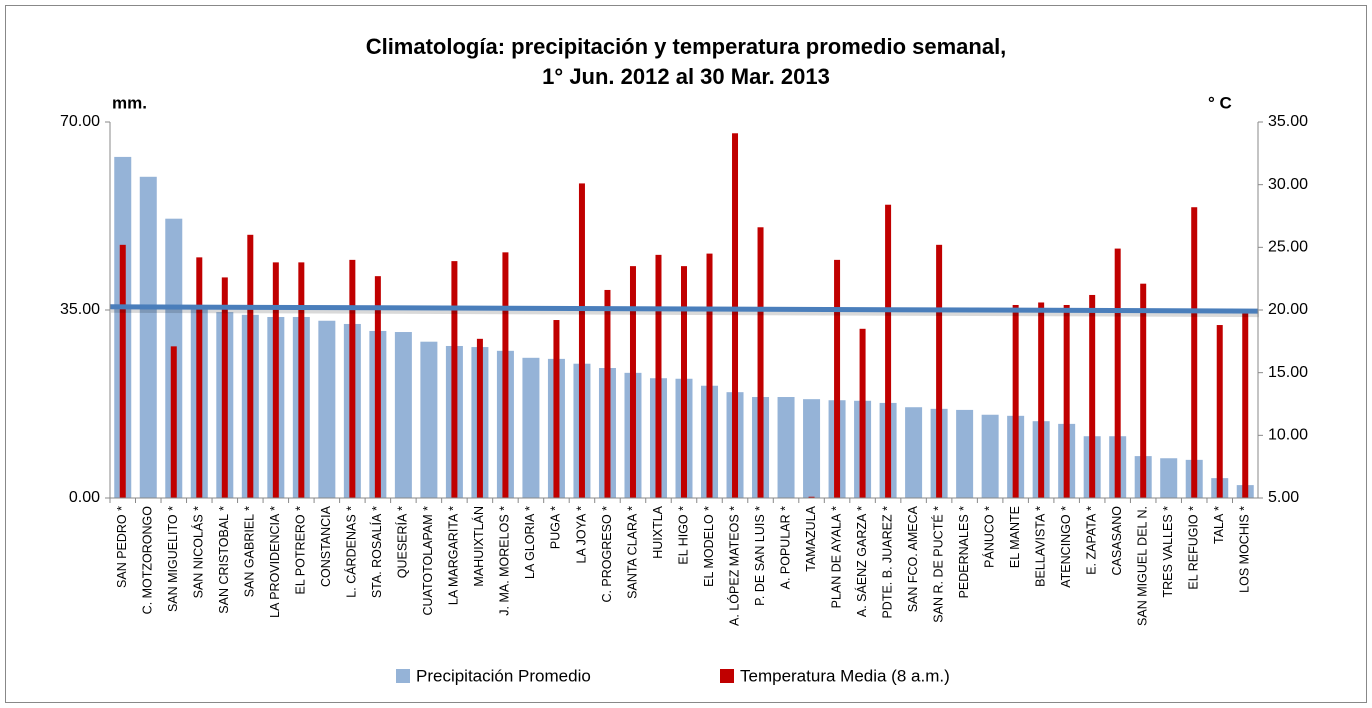 This screenshot has height=708, width=1372. What do you see at coordinates (632, 552) in the screenshot?
I see `x-tick-label: SANTA CLARA *` at bounding box center [632, 552].